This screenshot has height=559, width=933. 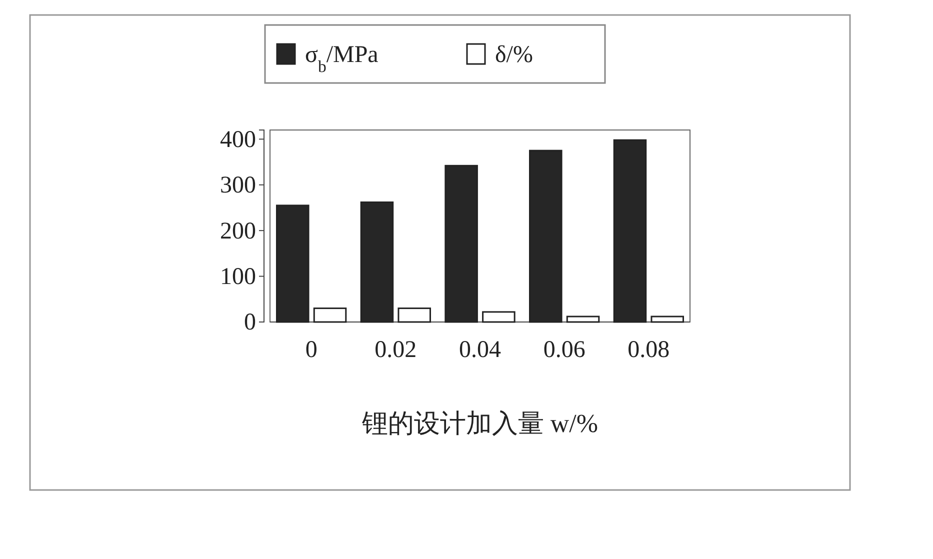 What do you see at coordinates (649, 350) in the screenshot?
I see `x-tick-label: 0.08` at bounding box center [649, 350].